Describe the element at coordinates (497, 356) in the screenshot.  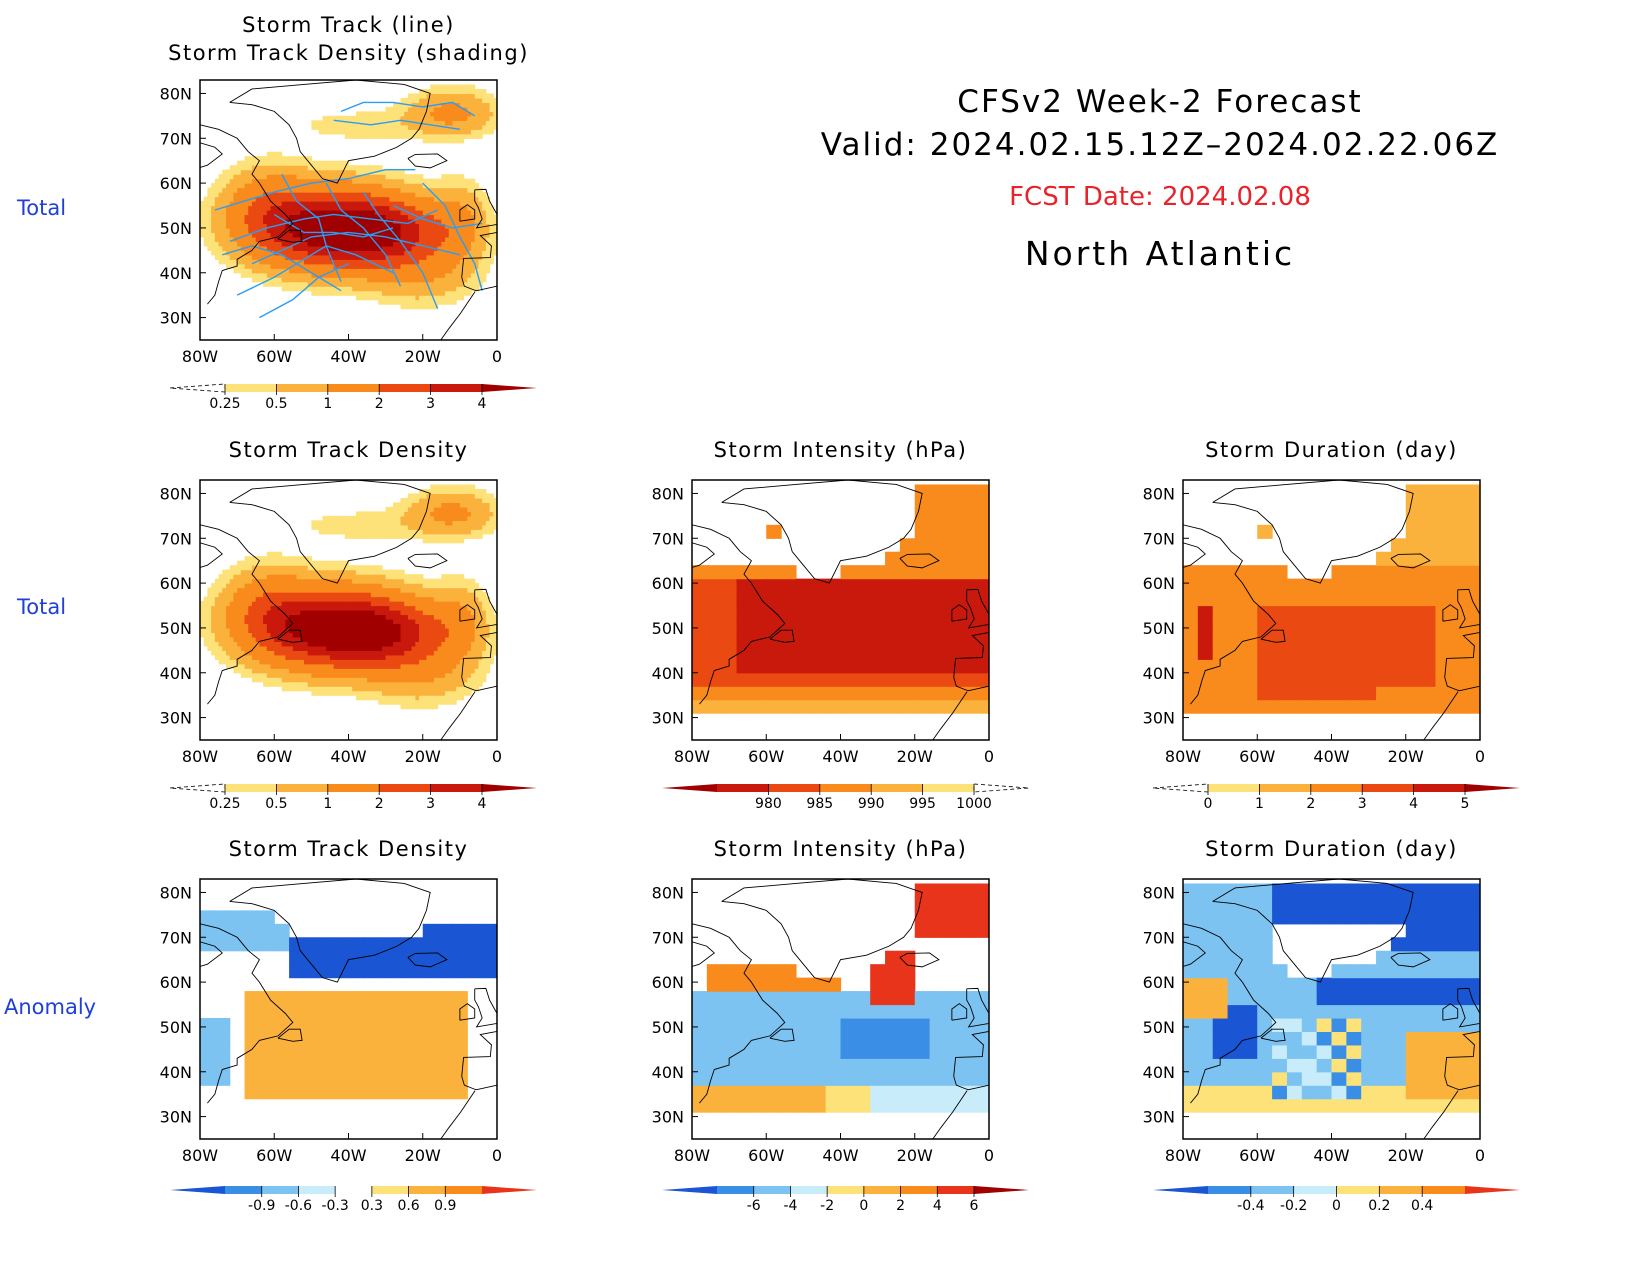
I see `x-tick-label: 0` at that location.